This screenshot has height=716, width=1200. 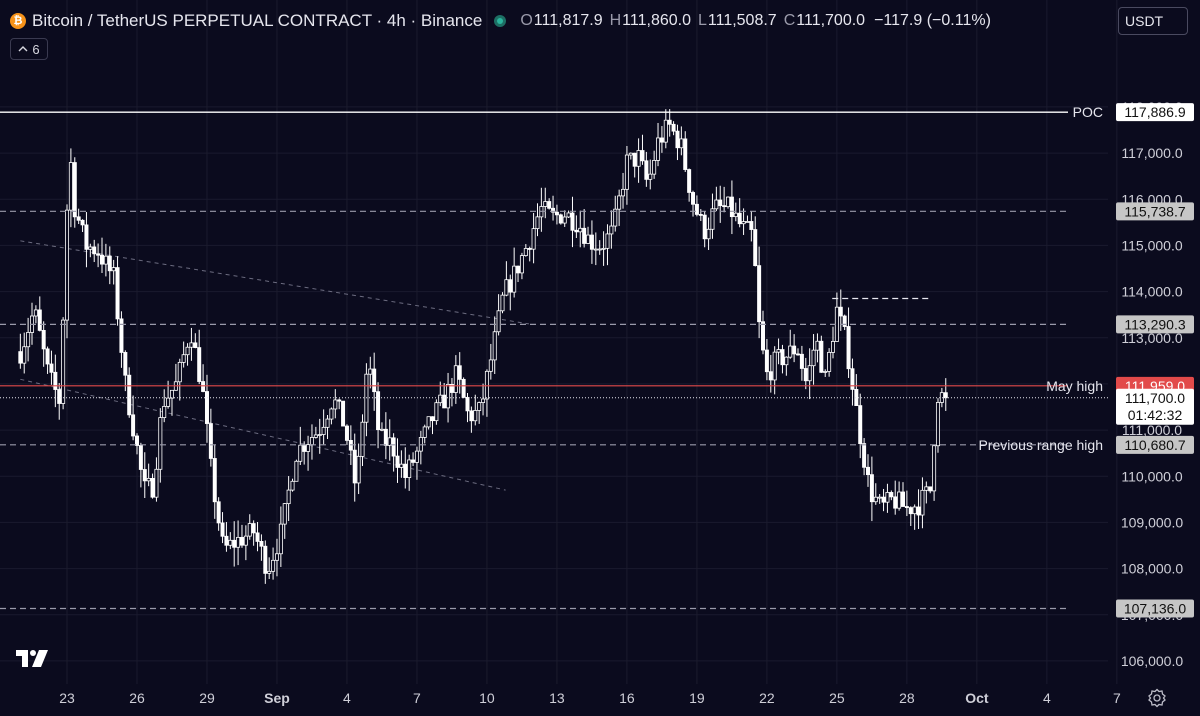 I want to click on ohlc-close: C111,700.0, so click(x=824, y=20).